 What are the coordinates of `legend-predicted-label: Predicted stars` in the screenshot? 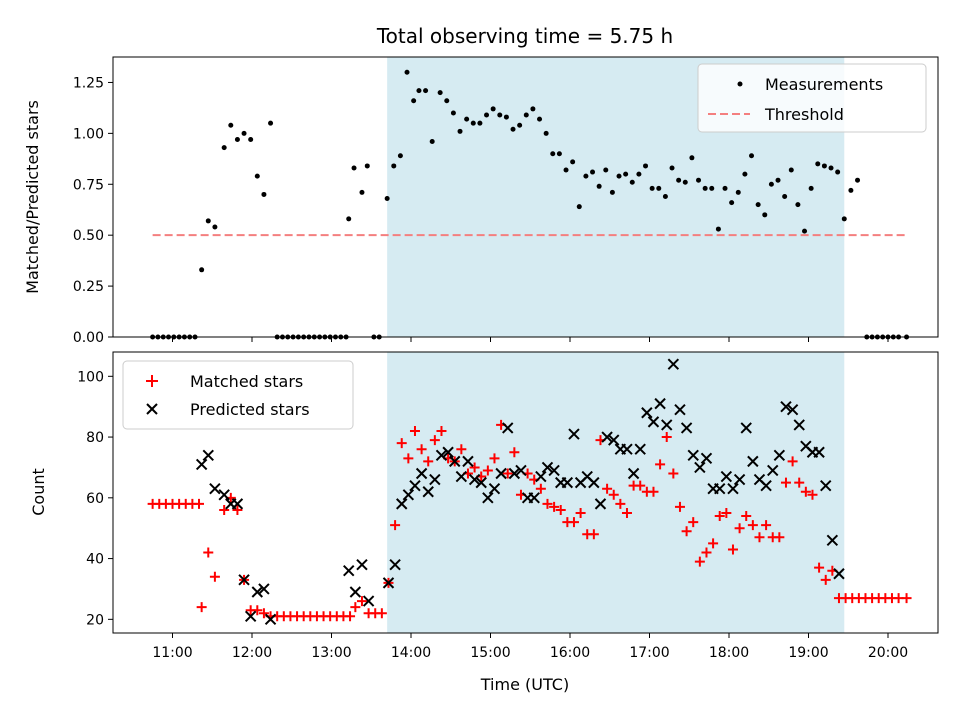 It's located at (250, 409).